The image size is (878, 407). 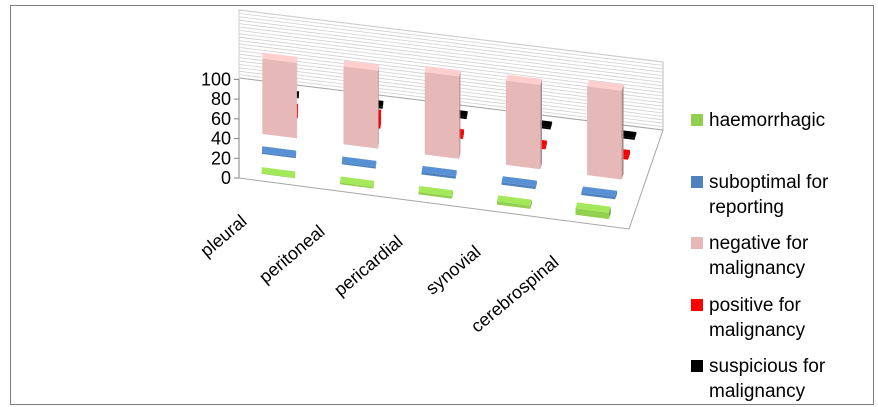 I want to click on legend-label-line: reporting, so click(x=746, y=207).